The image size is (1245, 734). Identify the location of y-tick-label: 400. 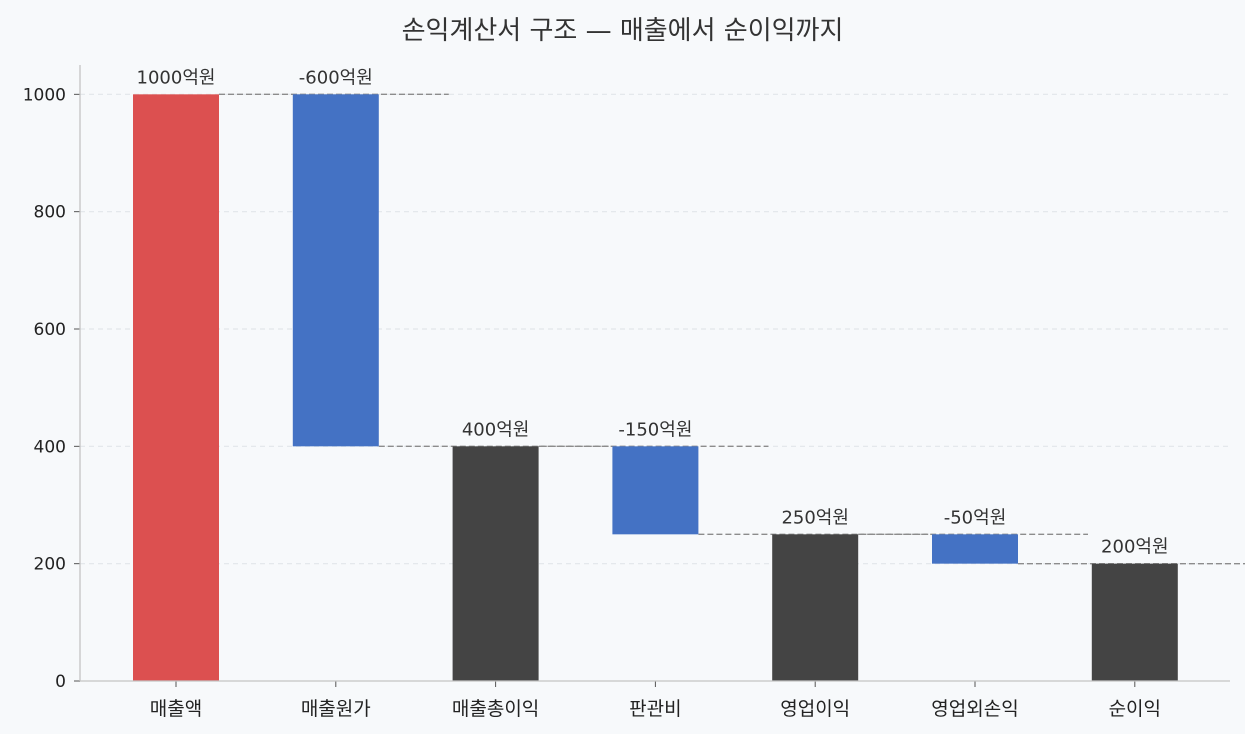
(50, 447).